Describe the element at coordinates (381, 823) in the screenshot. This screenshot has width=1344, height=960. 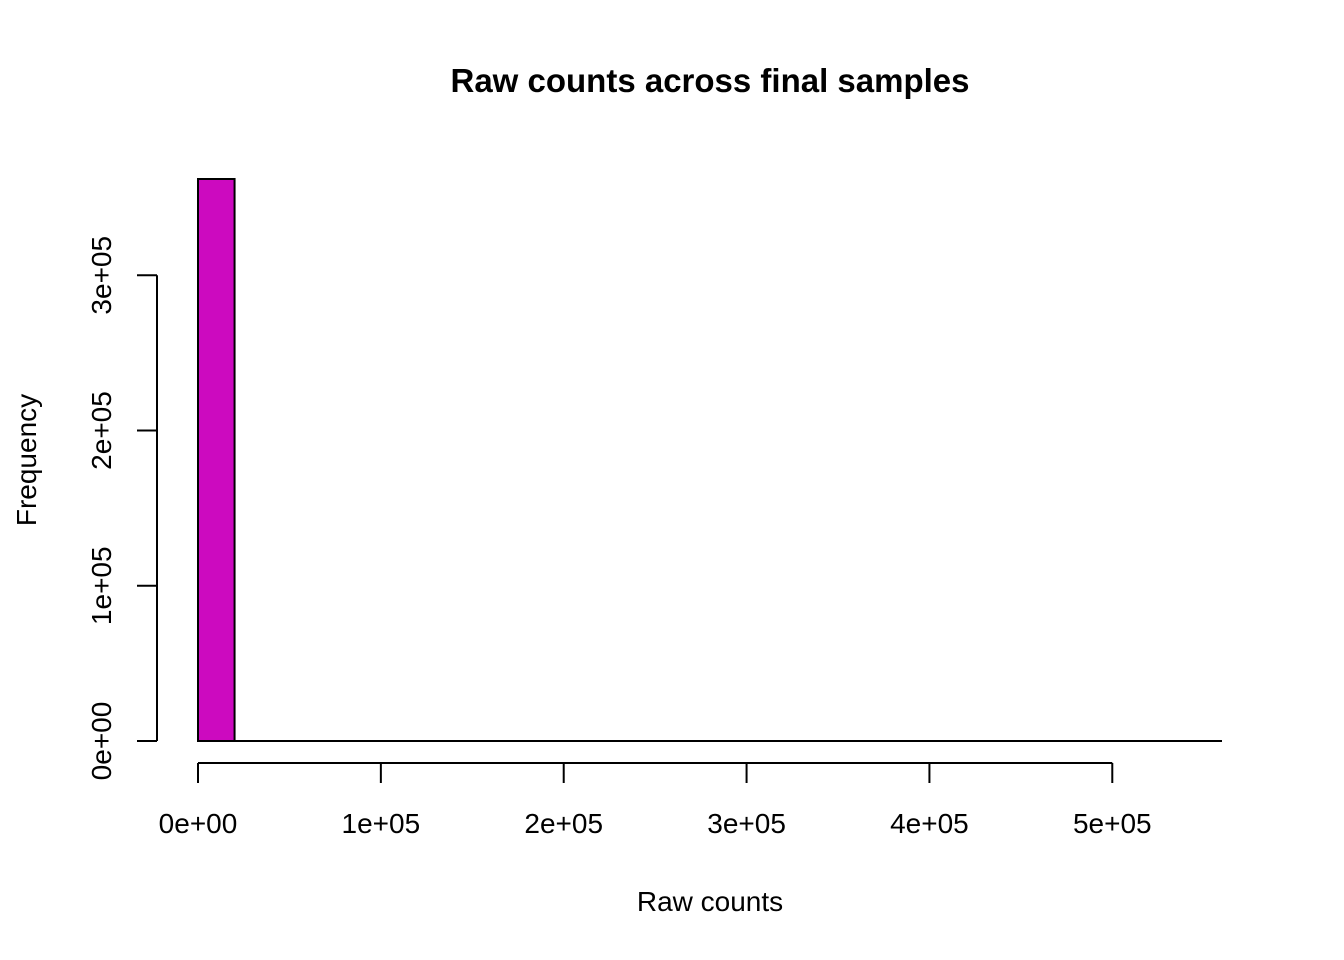
I see `x-tick-label: 1e+05` at that location.